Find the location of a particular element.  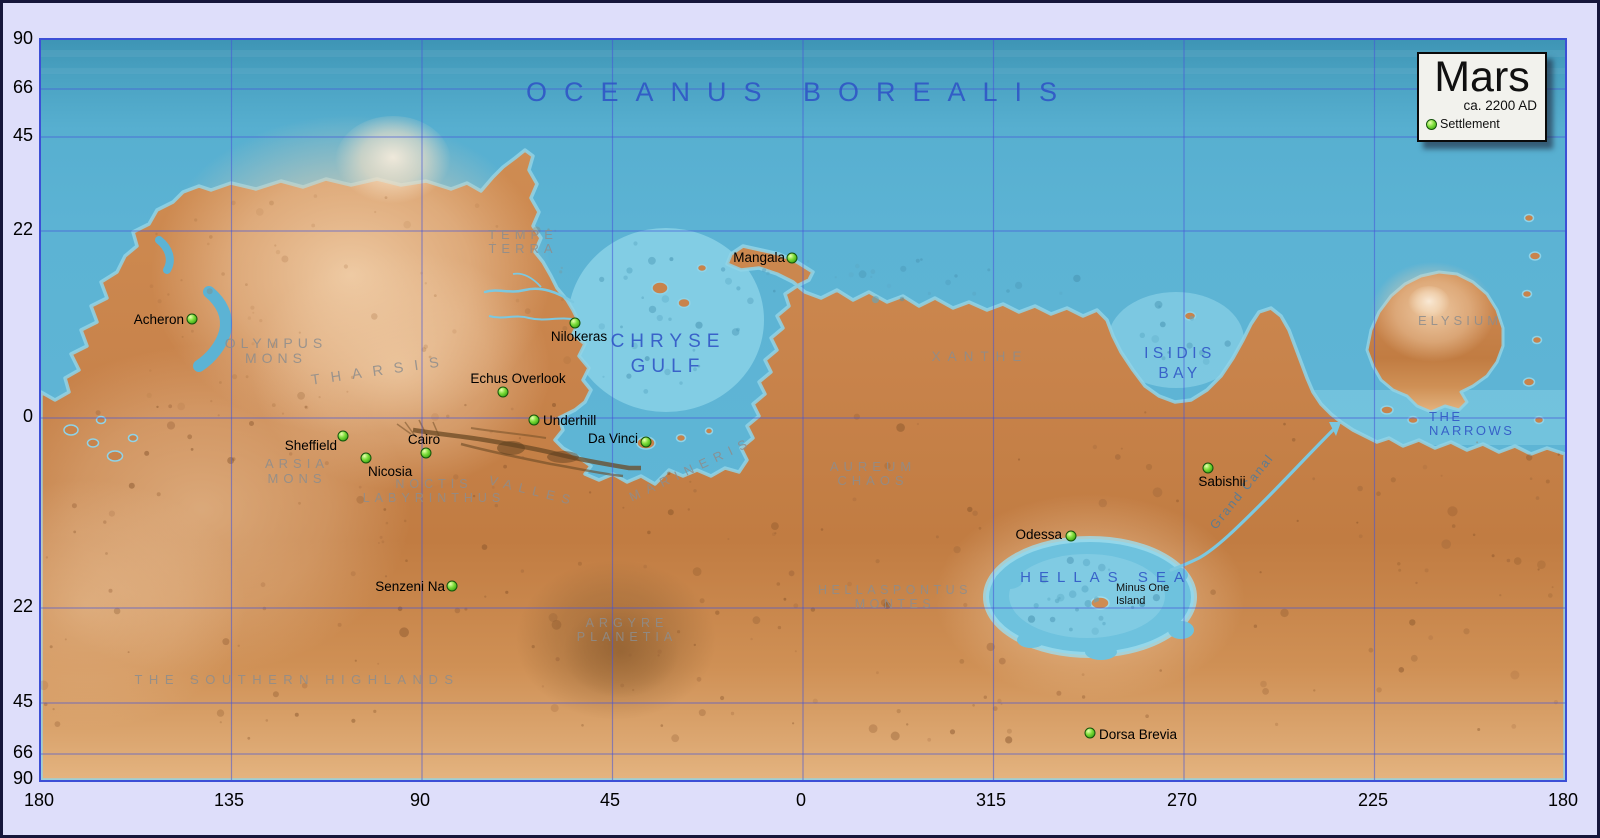

settlement-odessa: Odessa is located at coordinates (1046, 534).